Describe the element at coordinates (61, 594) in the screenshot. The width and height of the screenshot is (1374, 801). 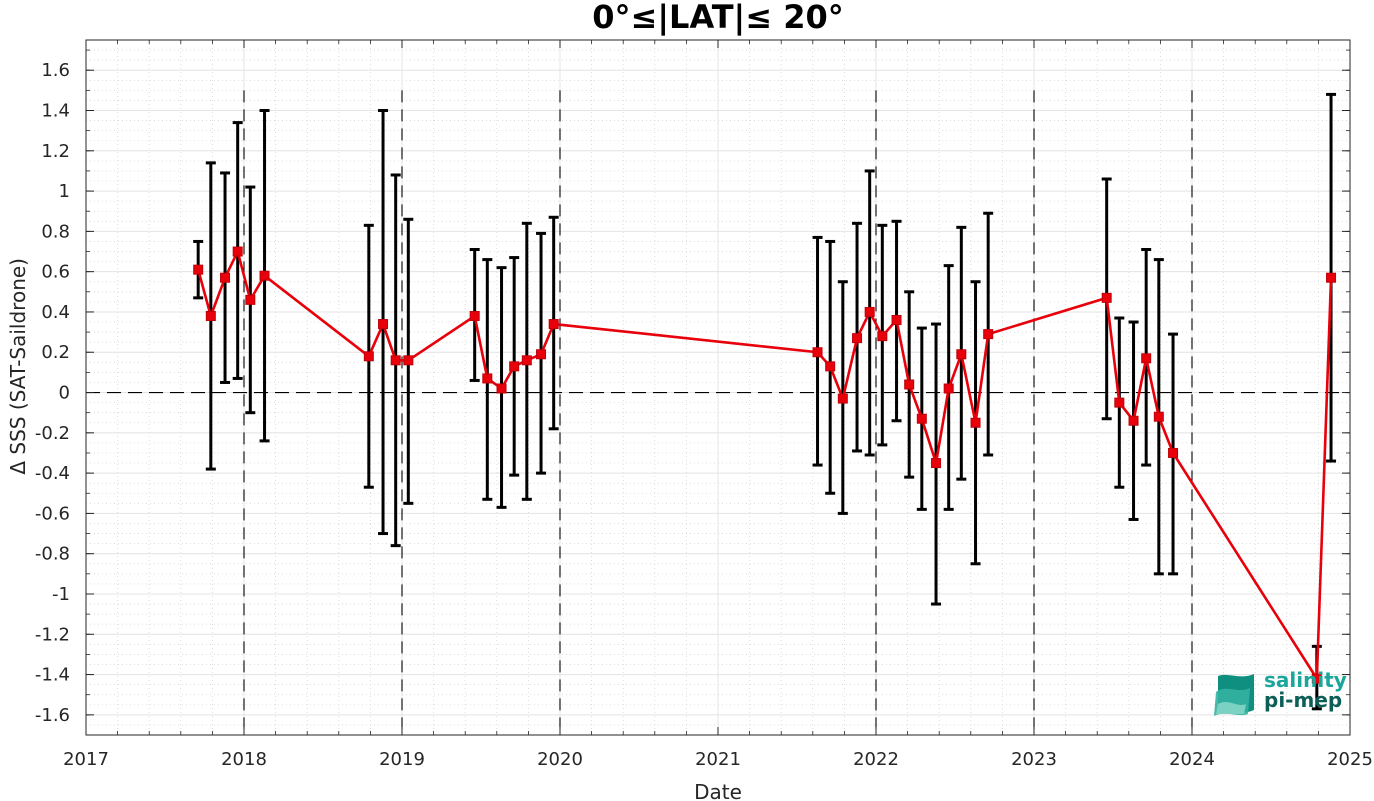
I see `y-tick-label: -1` at that location.